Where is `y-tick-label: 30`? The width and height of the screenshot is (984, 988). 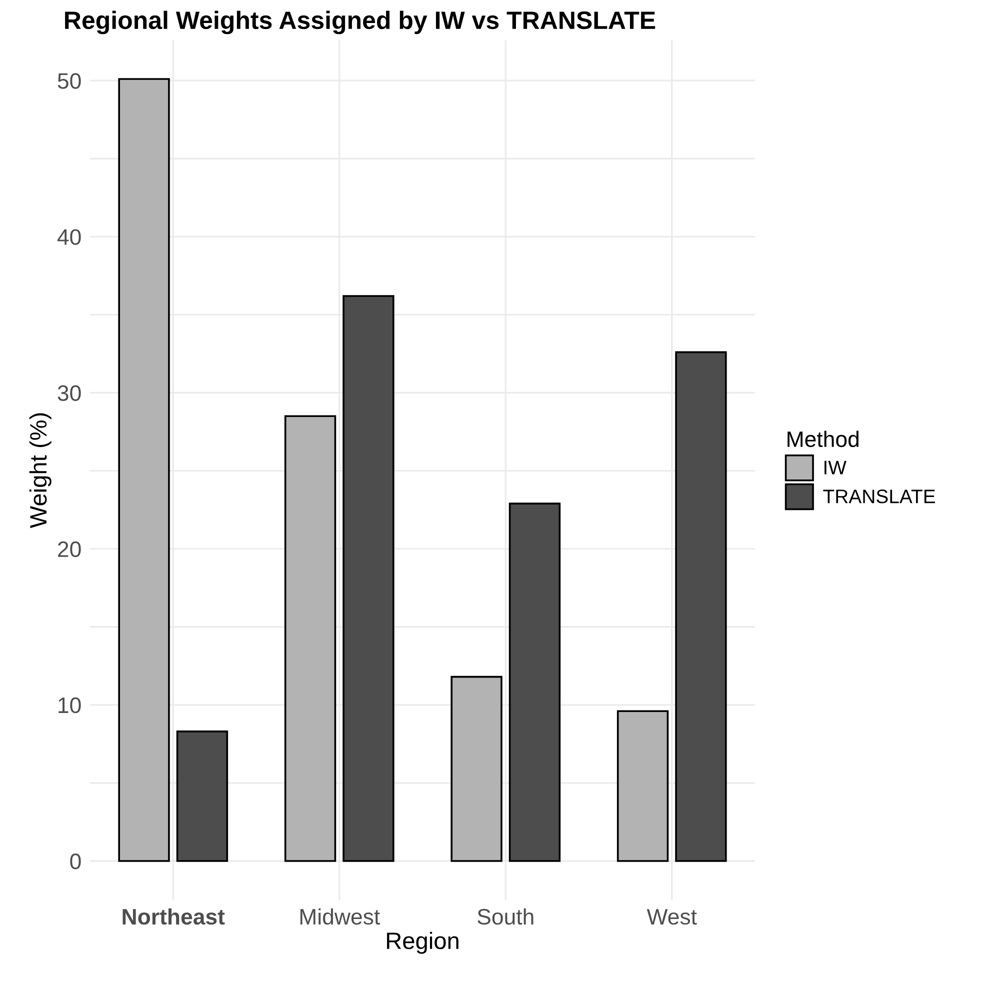 y-tick-label: 30 is located at coordinates (69, 393).